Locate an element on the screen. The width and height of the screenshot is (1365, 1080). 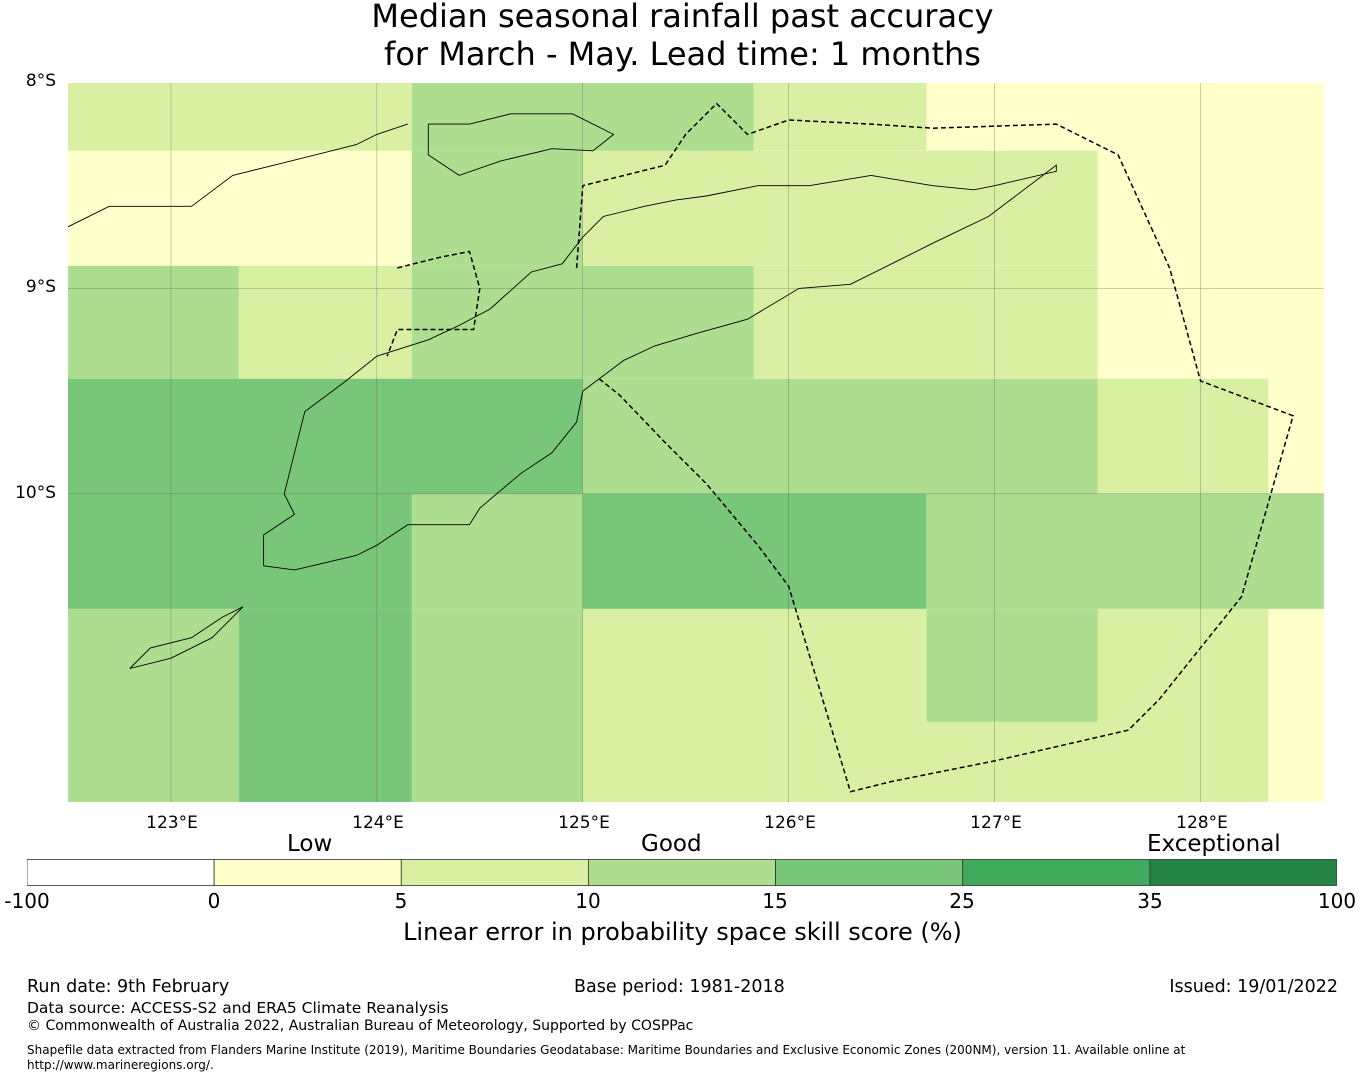
colorbar is located at coordinates (682, 872).